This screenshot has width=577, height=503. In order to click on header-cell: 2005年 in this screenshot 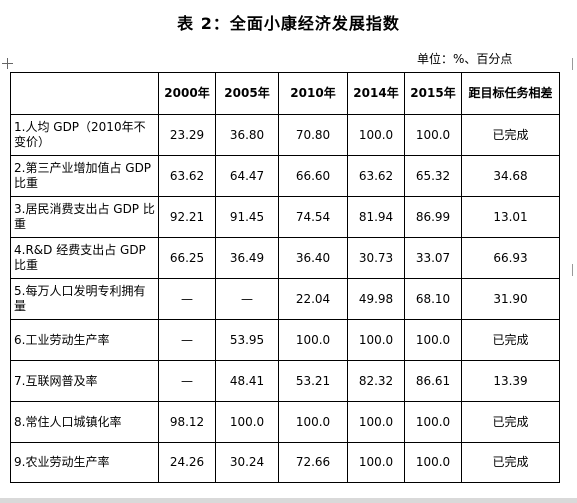, I will do `click(247, 93)`.